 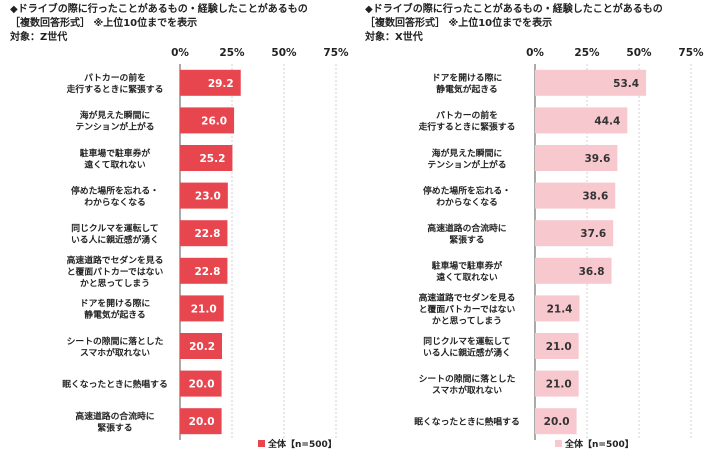 What do you see at coordinates (208, 197) in the screenshot?
I see `bar-value-label: 23.0` at bounding box center [208, 197].